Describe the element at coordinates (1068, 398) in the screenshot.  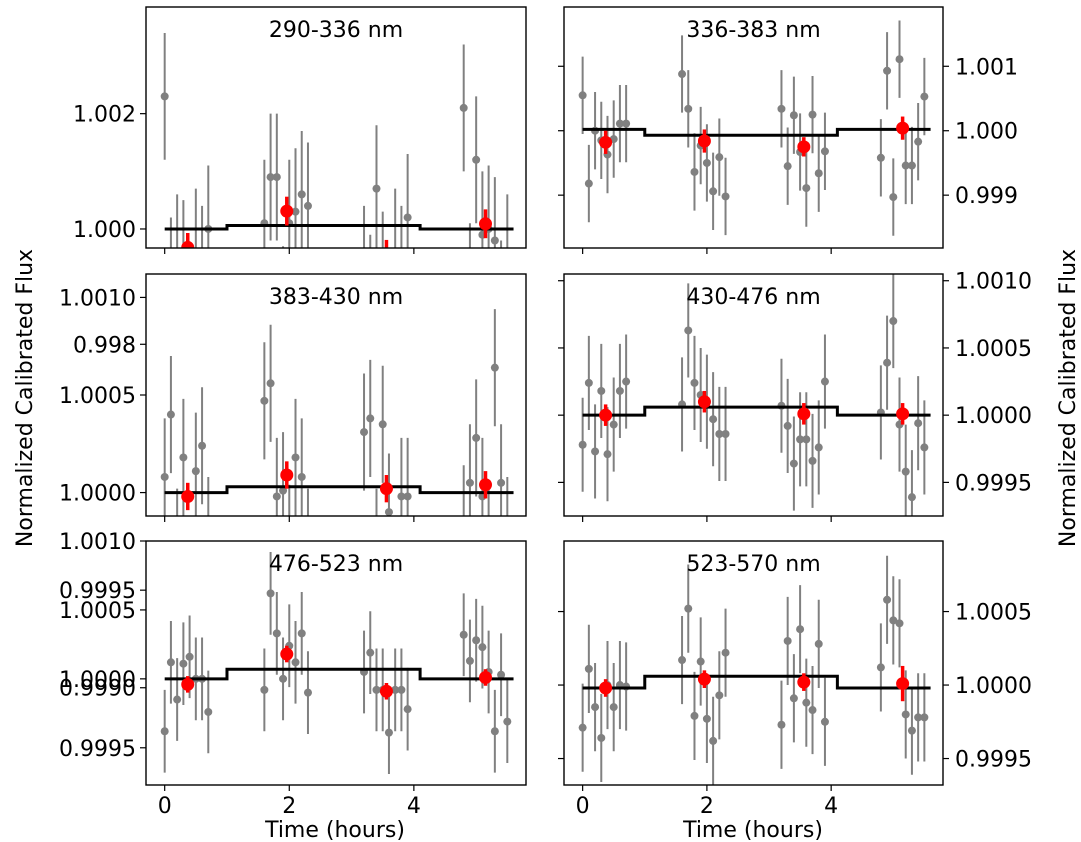
I see `y-axis-label-right: Normalized Calibrated Flux` at that location.